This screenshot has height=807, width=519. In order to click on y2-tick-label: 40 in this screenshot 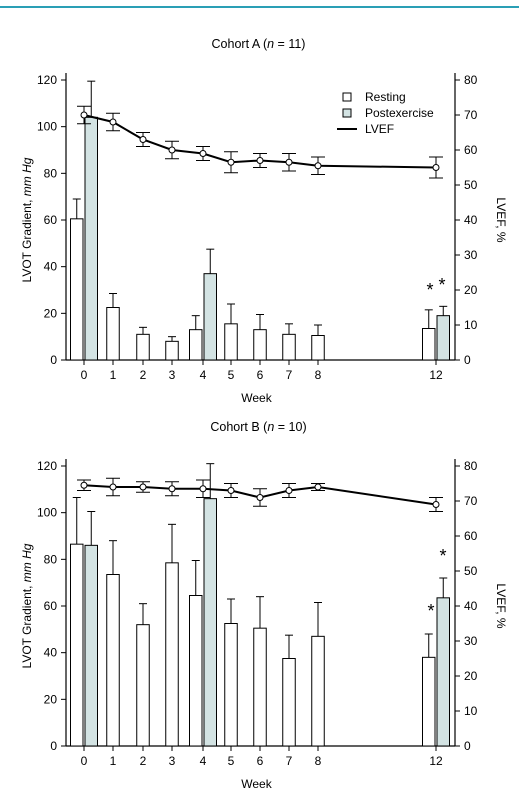, I will do `click(471, 606)`.